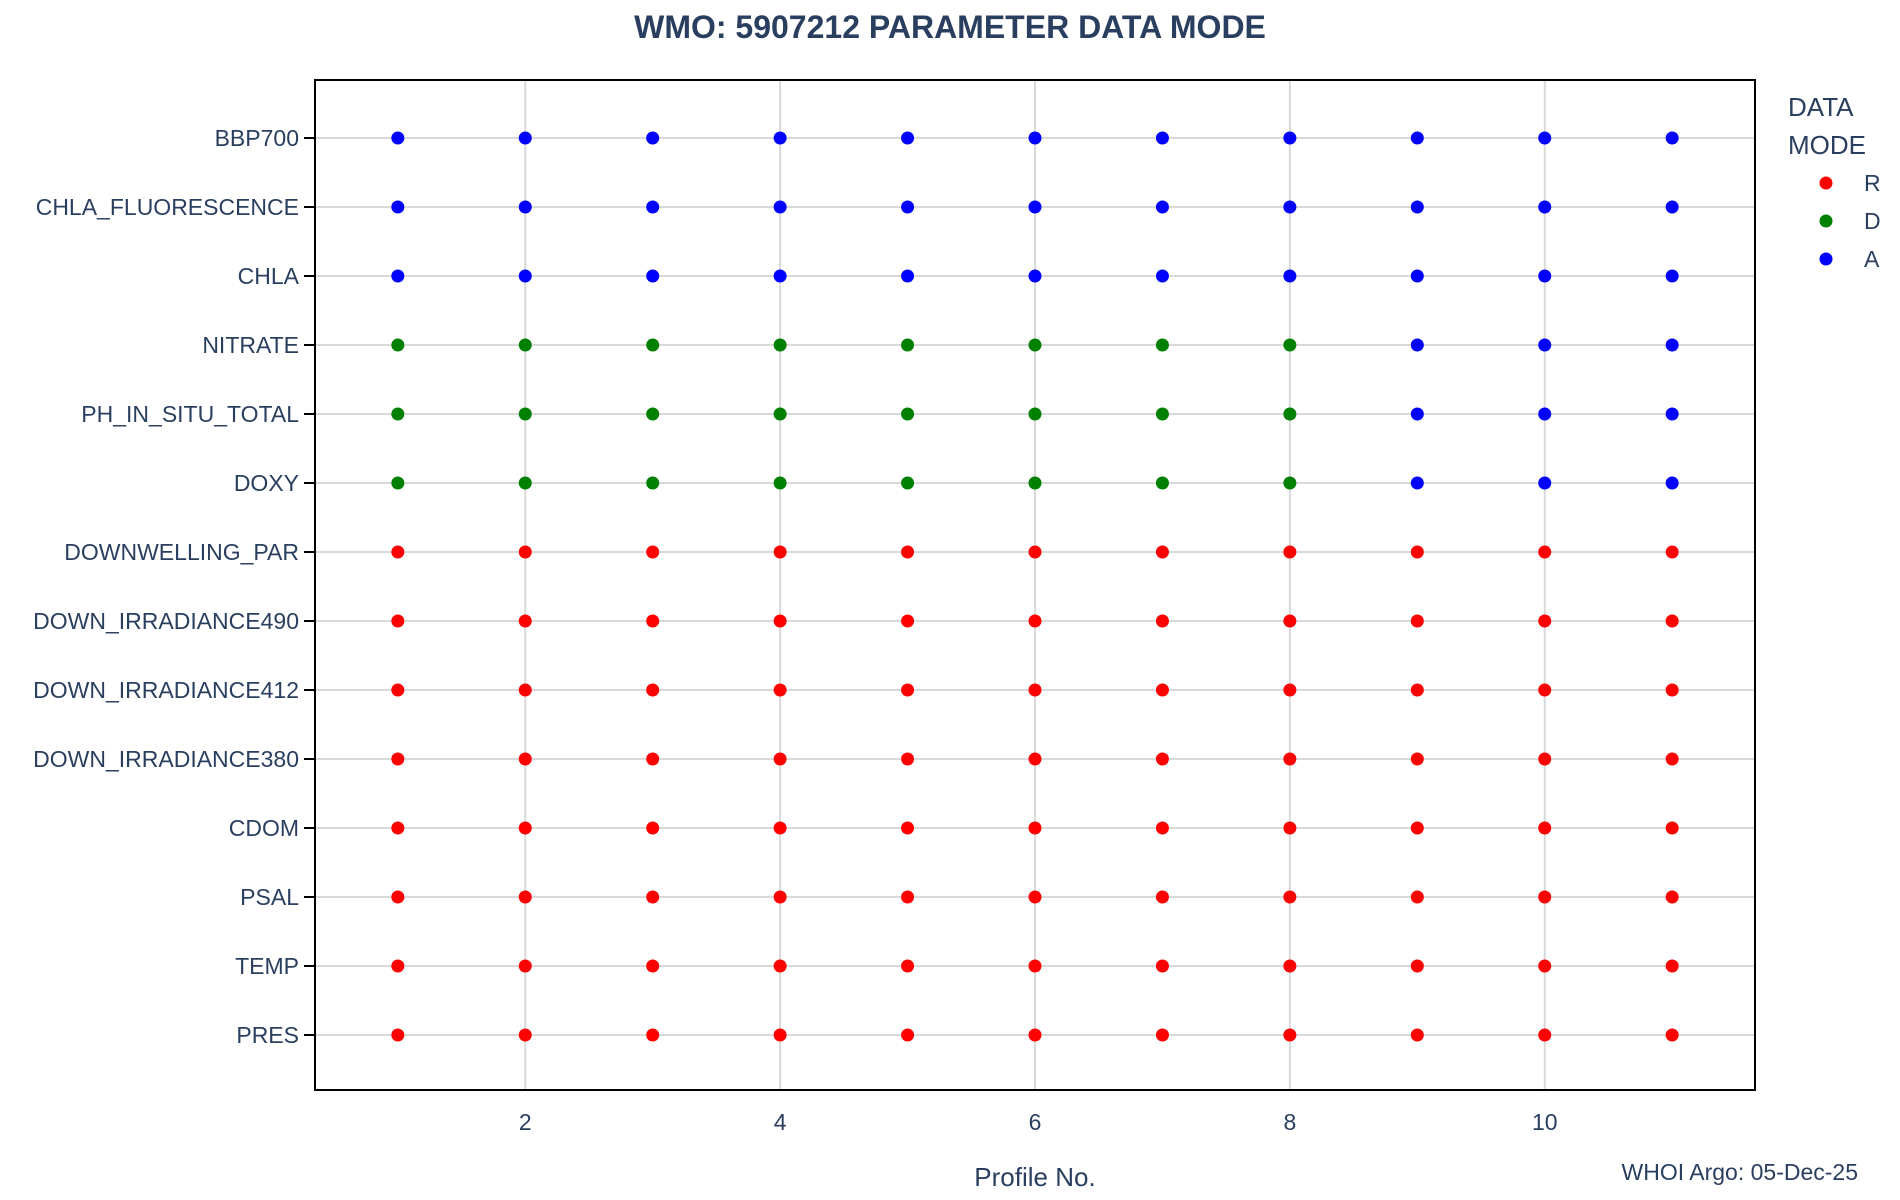  I want to click on point-bbp700-profile-8-a, so click(1290, 138).